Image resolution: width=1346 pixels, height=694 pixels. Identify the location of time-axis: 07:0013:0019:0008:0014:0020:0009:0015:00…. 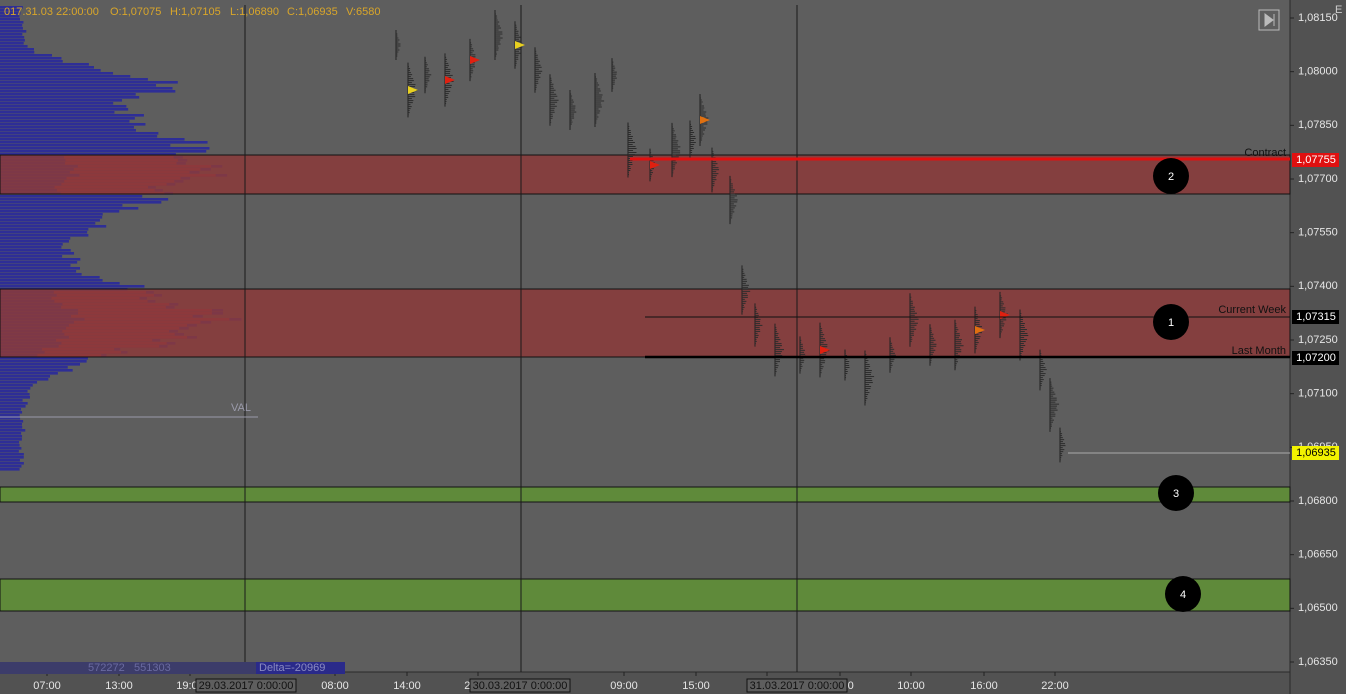
(551, 682).